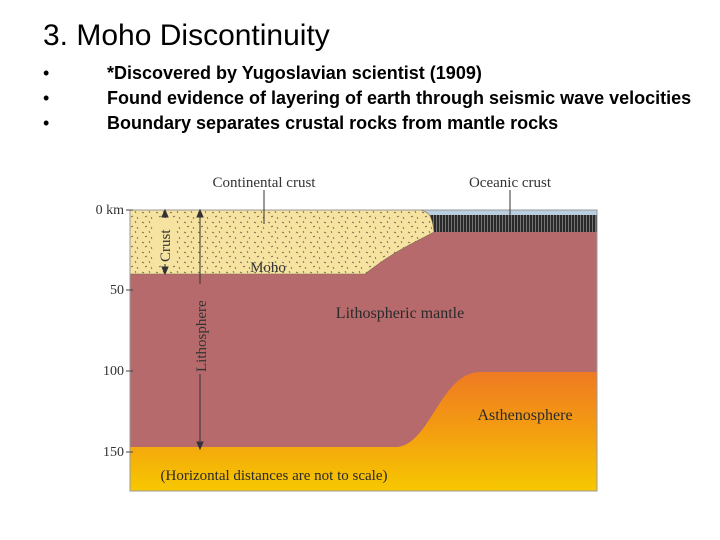 The height and width of the screenshot is (540, 720). Describe the element at coordinates (166, 245) in the screenshot. I see `crust-label: Crust` at that location.